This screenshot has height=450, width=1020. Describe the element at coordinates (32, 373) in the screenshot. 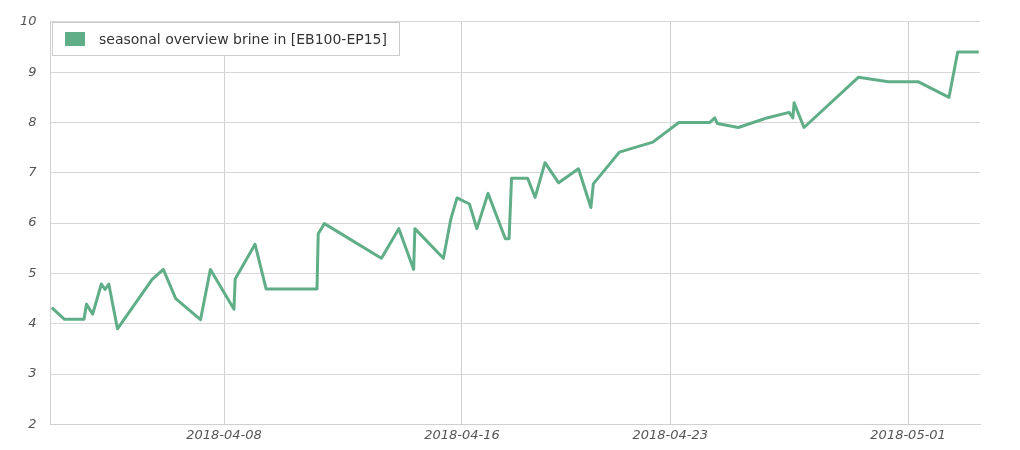

I see `y-tick-label: 3` at that location.